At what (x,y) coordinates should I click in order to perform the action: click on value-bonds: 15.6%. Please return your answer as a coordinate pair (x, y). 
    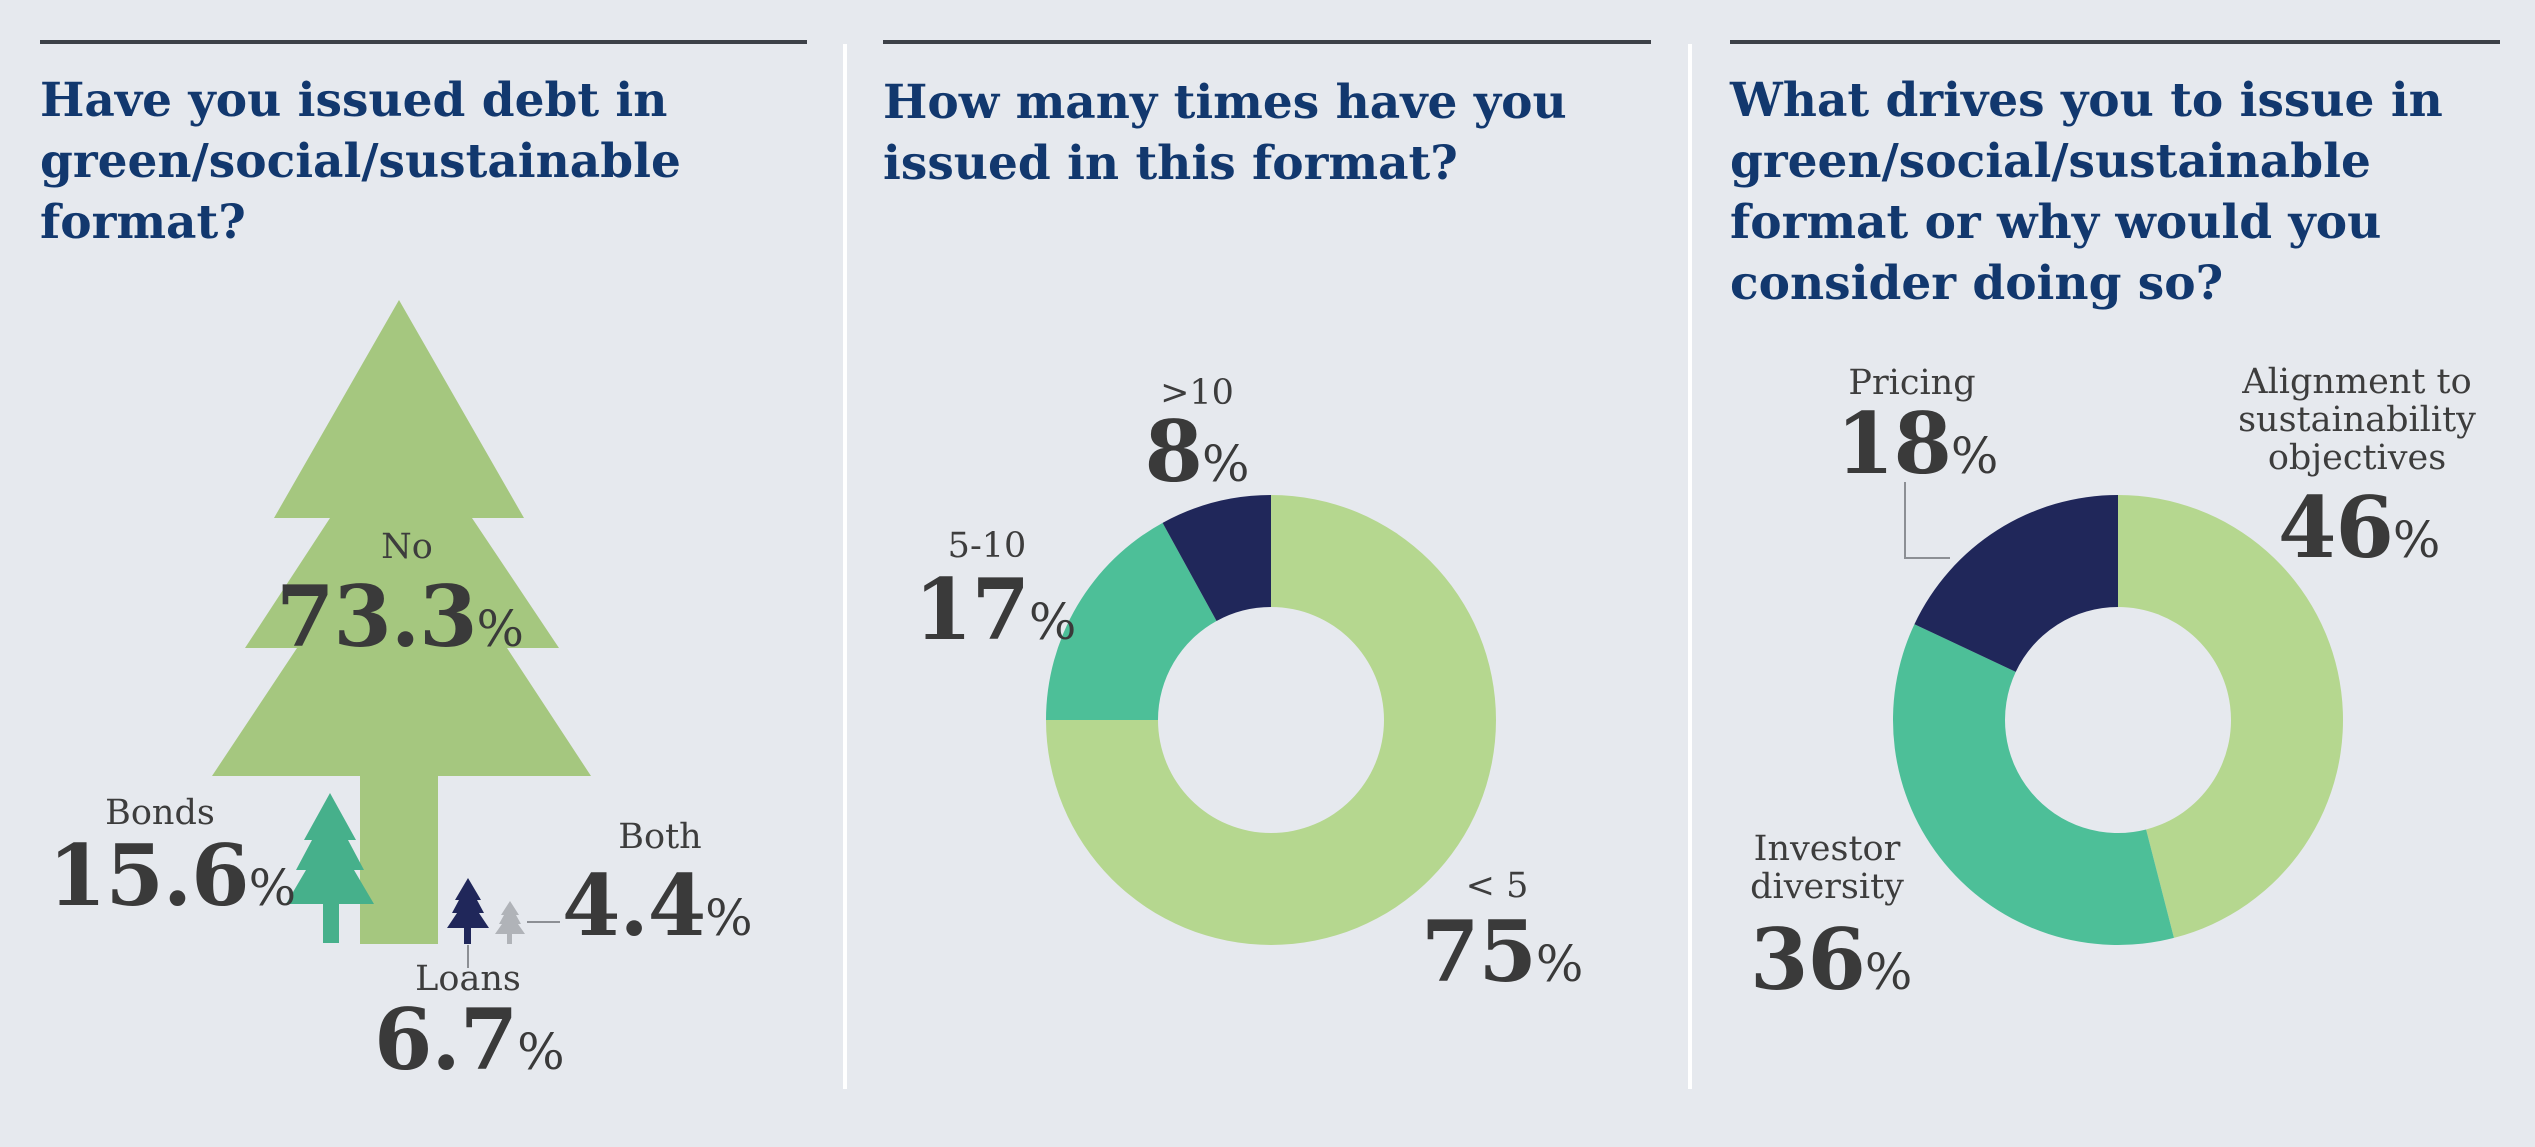
    Looking at the image, I should click on (172, 882).